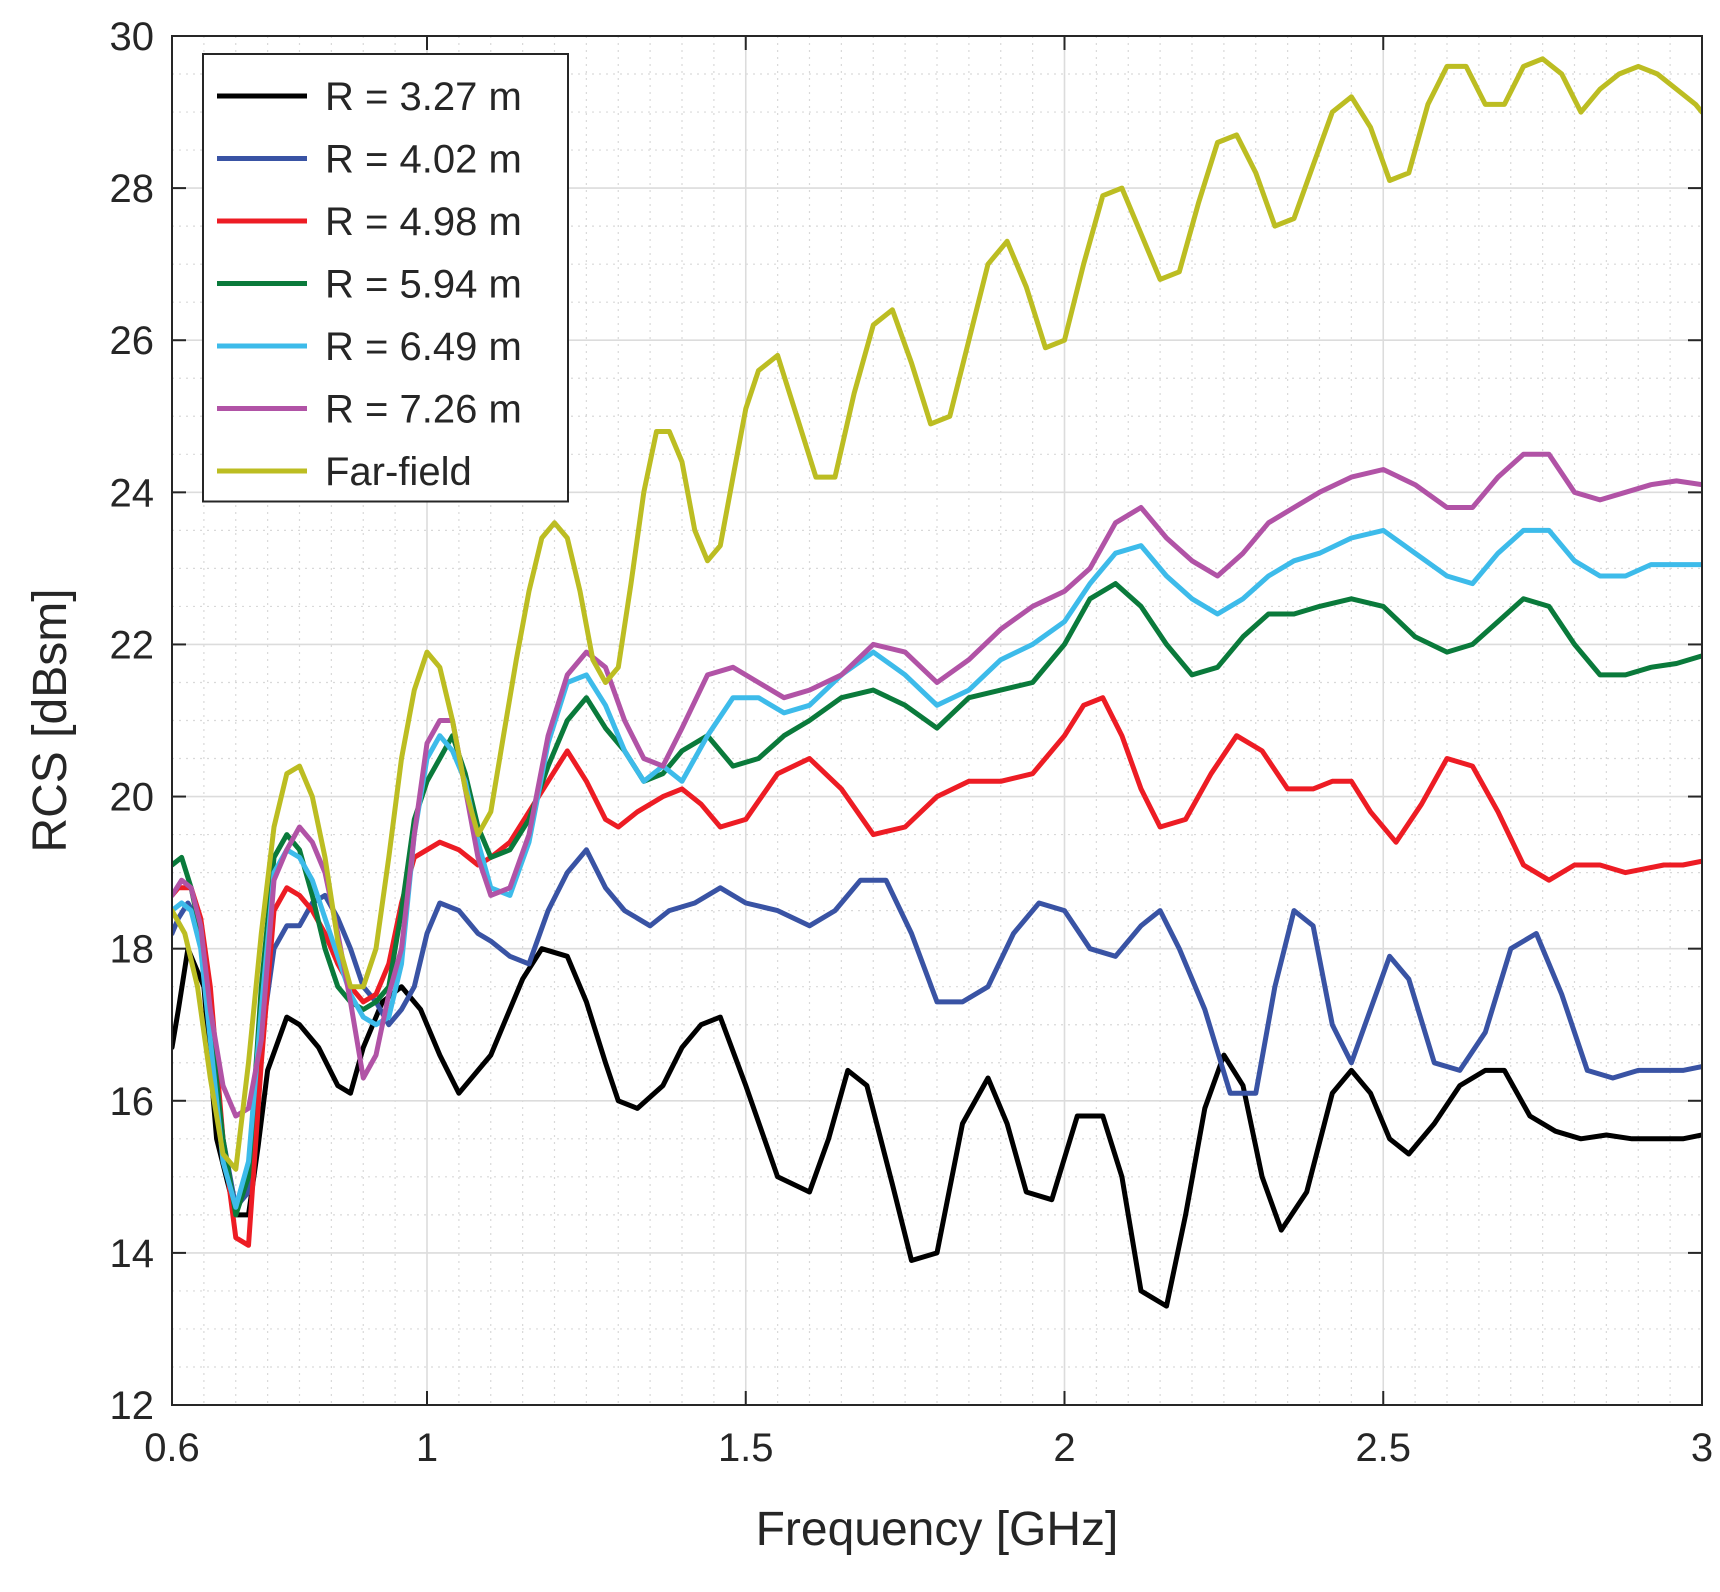 This screenshot has height=1592, width=1720. I want to click on legend-box, so click(385, 278).